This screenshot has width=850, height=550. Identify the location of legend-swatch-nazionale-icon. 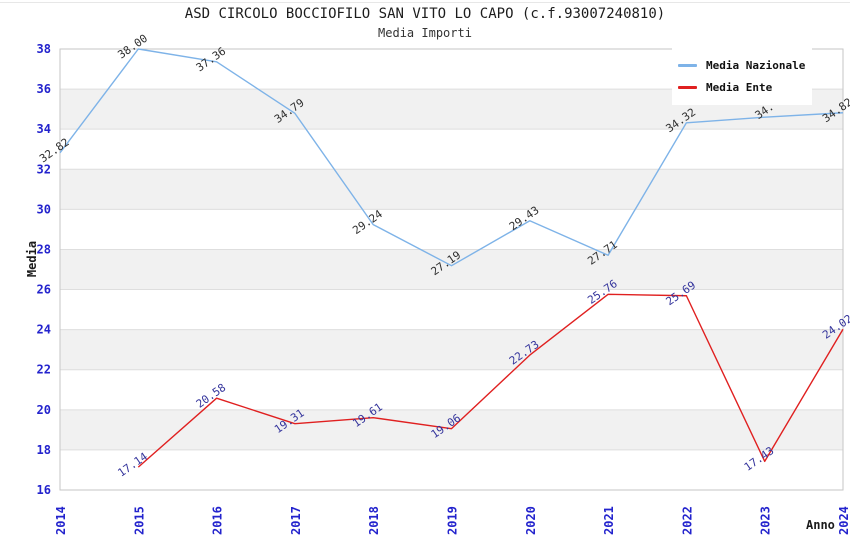
(687, 65).